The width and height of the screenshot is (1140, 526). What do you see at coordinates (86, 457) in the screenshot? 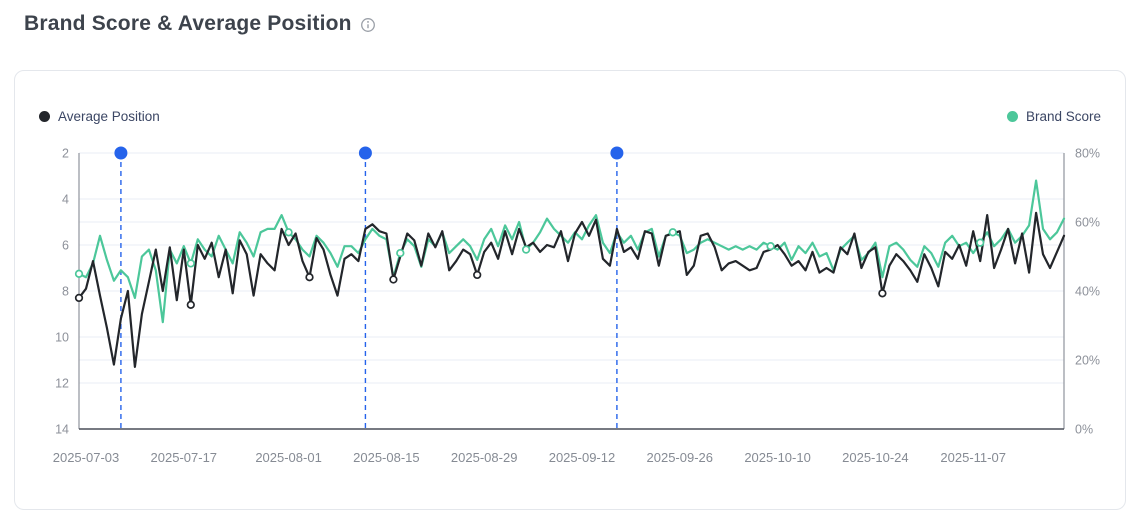
I see `x-axis-tick-label: 2025-07-03` at bounding box center [86, 457].